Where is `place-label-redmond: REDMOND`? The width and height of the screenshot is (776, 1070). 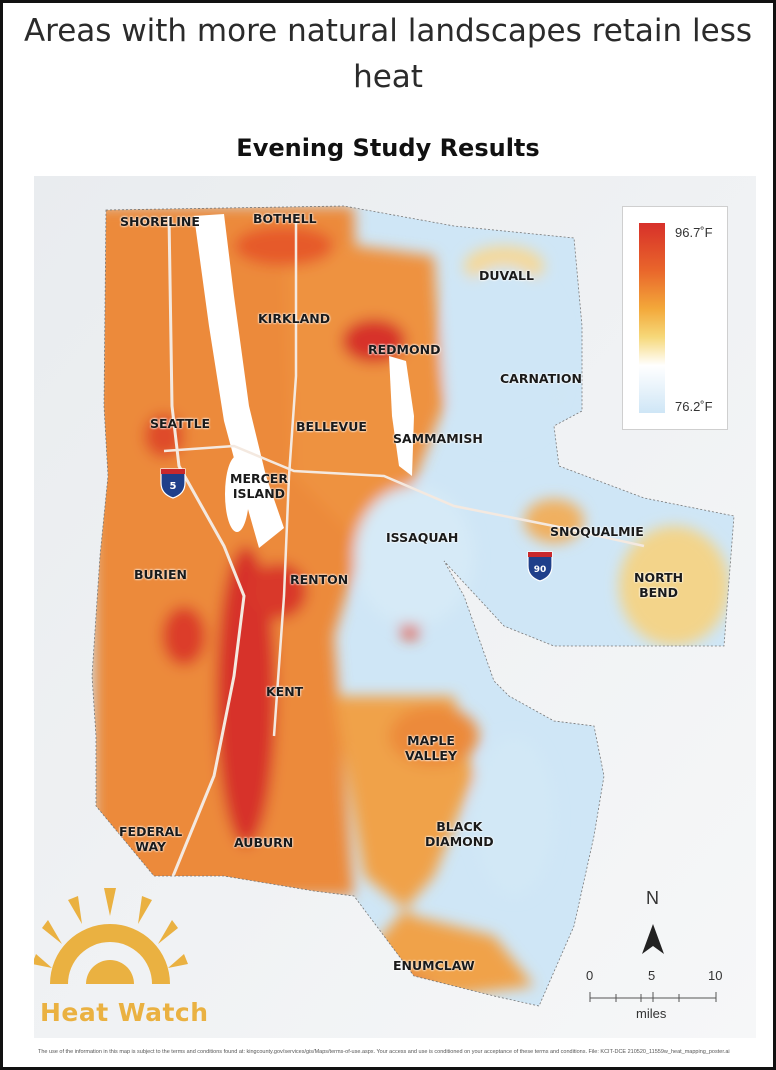
place-label-redmond: REDMOND is located at coordinates (404, 349).